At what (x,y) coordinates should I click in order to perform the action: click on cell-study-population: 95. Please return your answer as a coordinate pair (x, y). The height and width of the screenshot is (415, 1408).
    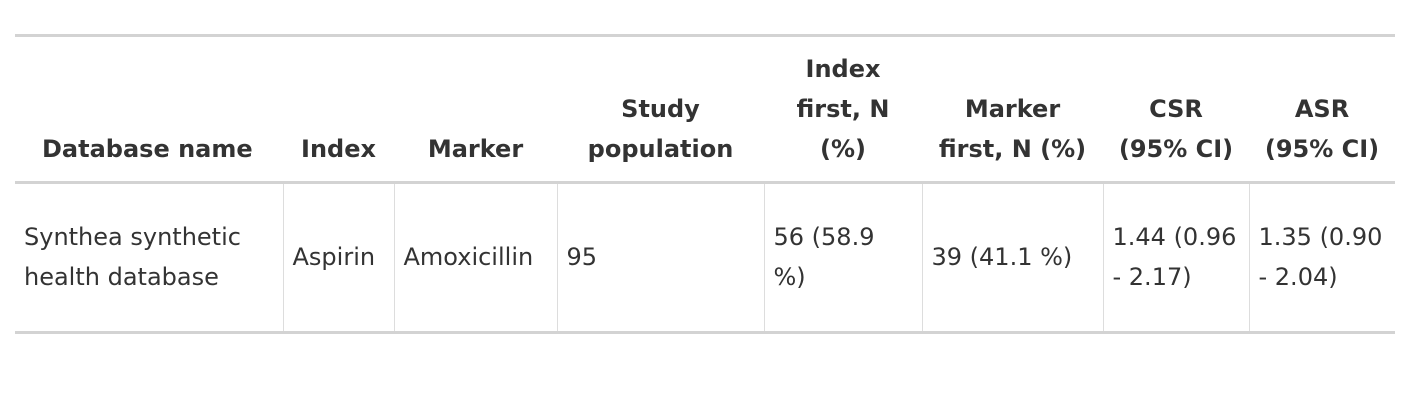
    Looking at the image, I should click on (660, 257).